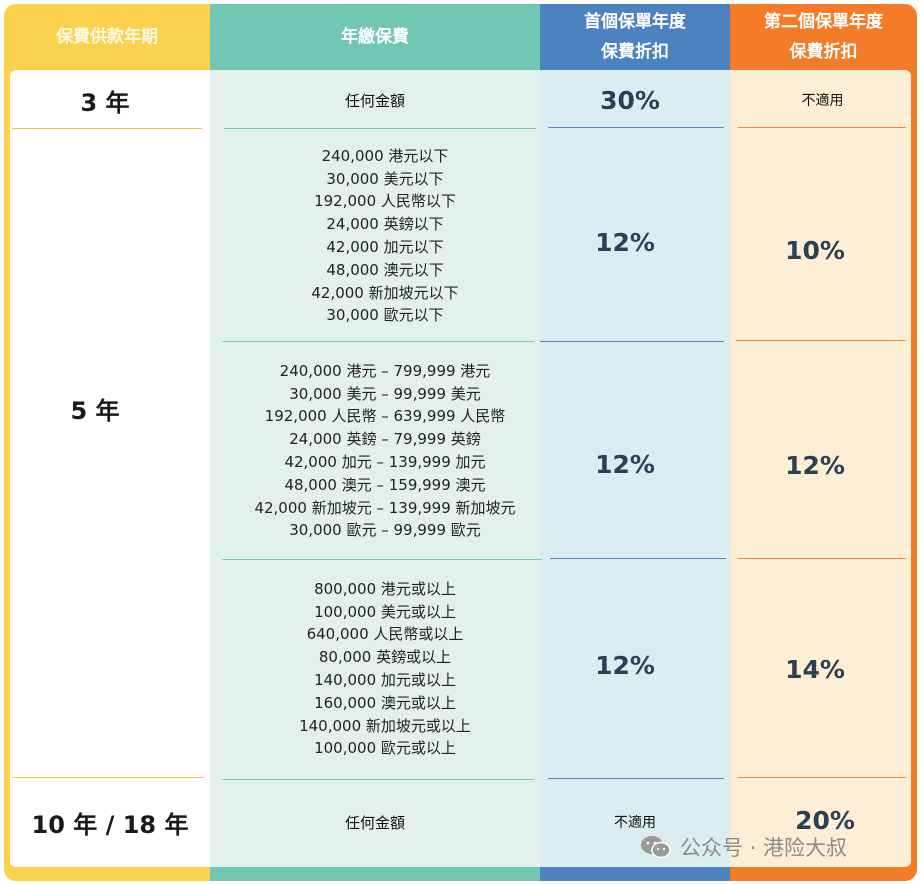  What do you see at coordinates (95, 410) in the screenshot?
I see `term-5-years: 5 年` at bounding box center [95, 410].